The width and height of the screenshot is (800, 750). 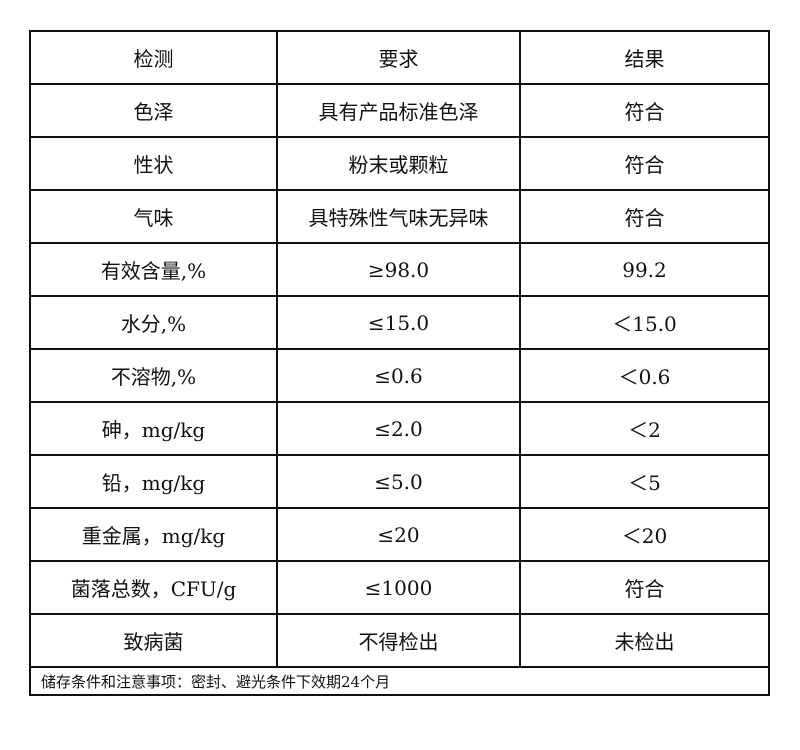 I want to click on table-row: 不溶物,% ≤0.6 ＜0.6, so click(x=399, y=375).